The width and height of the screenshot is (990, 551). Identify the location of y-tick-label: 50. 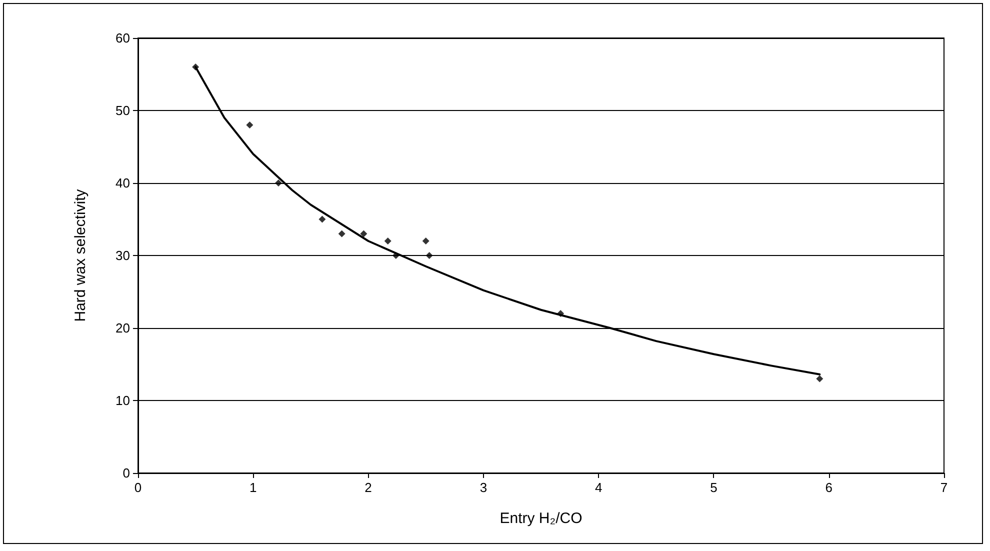
(123, 110).